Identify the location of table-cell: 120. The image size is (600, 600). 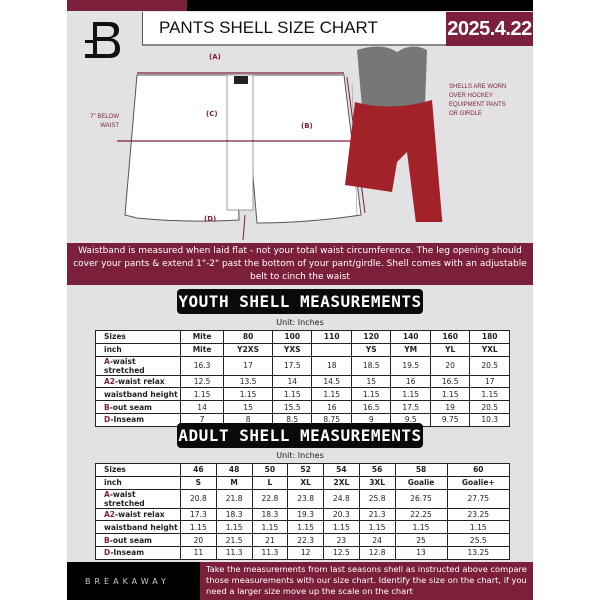
(371, 337).